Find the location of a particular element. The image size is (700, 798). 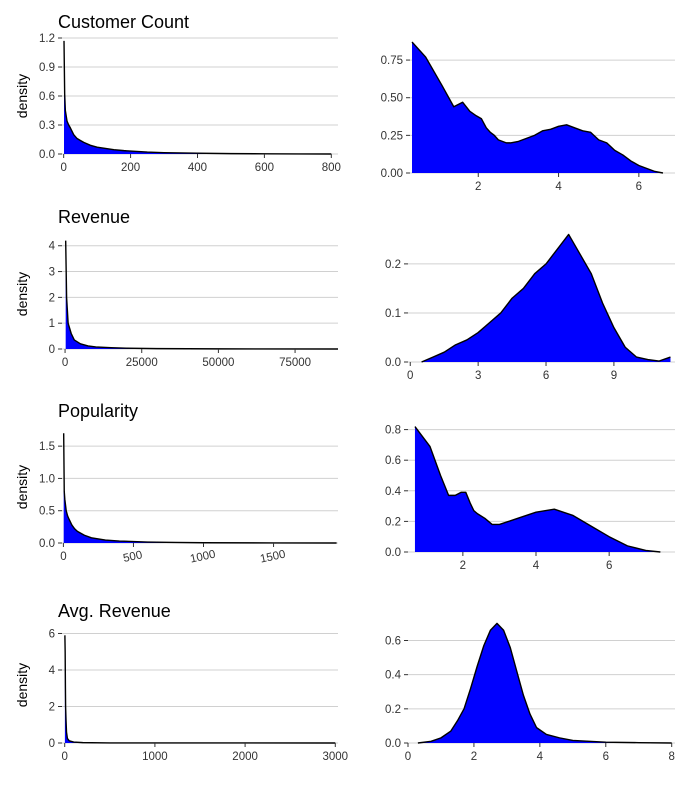

y-tick-label: 0.3 is located at coordinates (47, 126).